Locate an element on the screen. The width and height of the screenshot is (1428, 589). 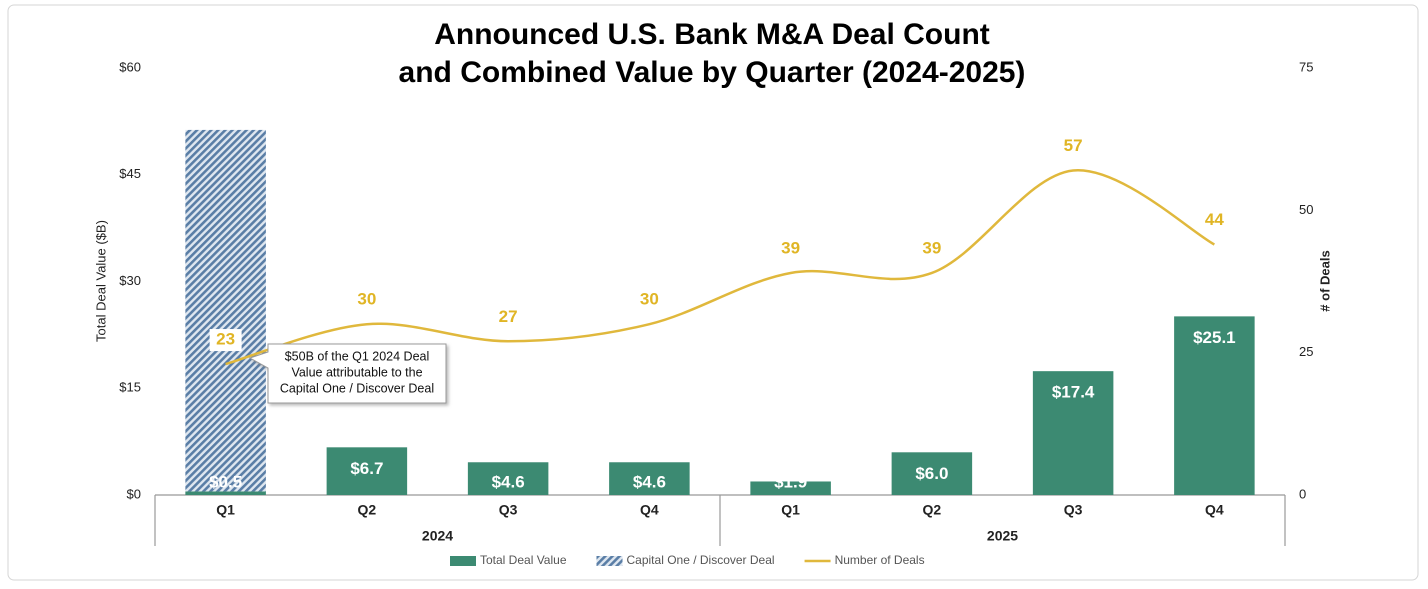
y-tick-label: $30 is located at coordinates (130, 280).